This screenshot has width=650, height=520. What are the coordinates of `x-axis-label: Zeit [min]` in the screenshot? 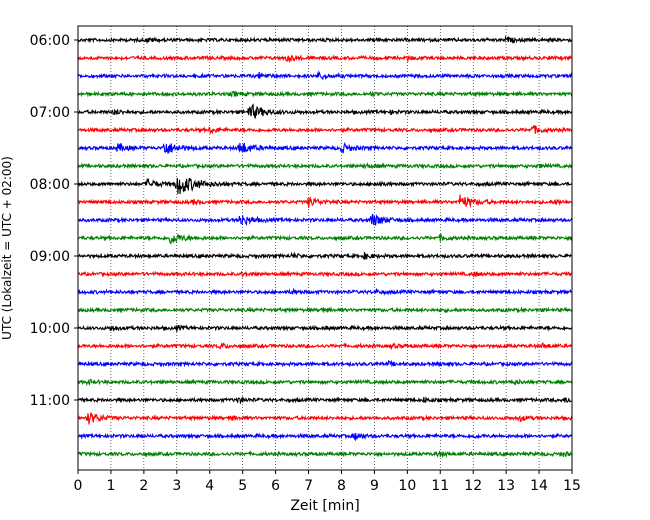 It's located at (324, 506).